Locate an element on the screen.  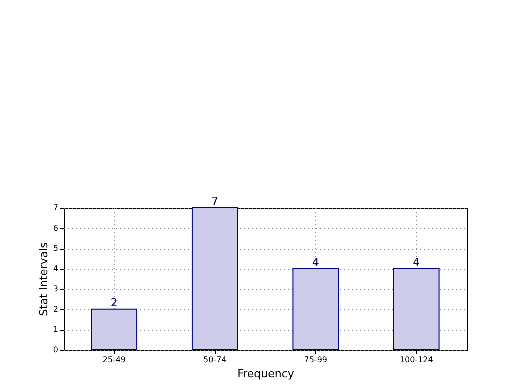
x-tick-label: 75-99 is located at coordinates (316, 360).